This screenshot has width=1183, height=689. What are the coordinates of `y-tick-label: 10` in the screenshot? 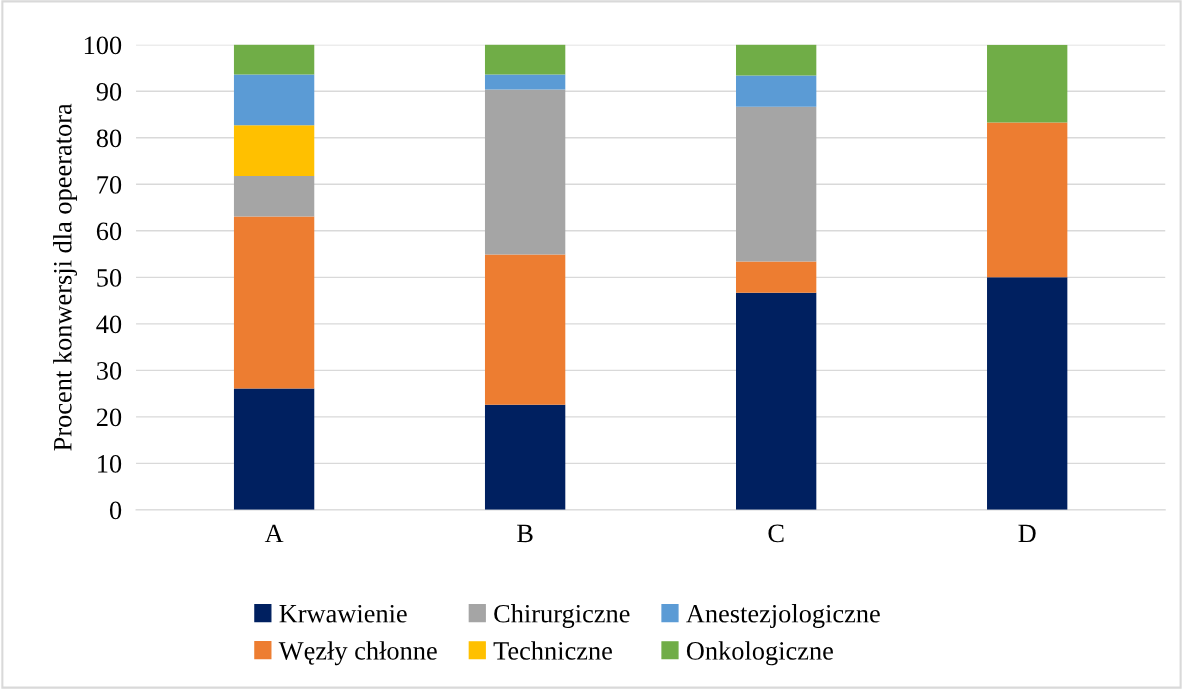 It's located at (110, 463).